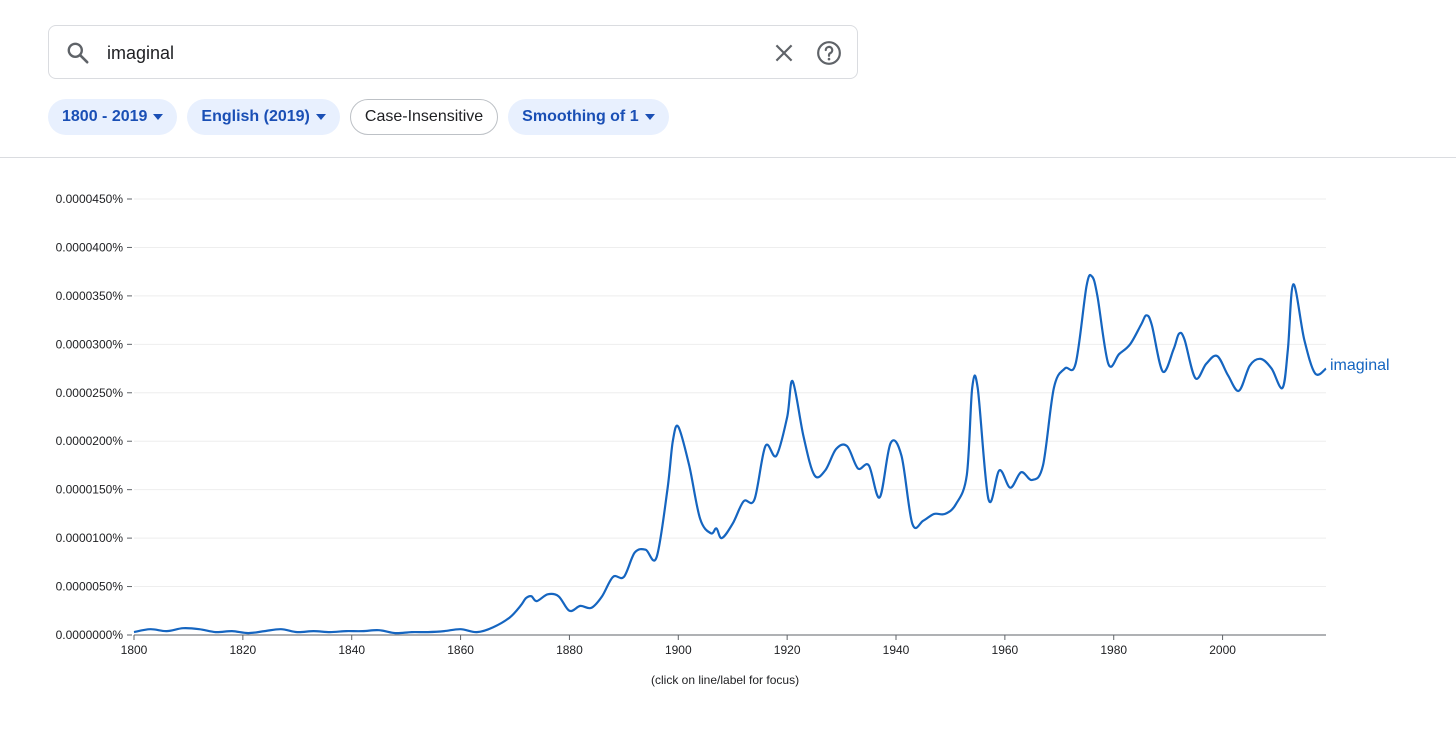  Describe the element at coordinates (90, 199) in the screenshot. I see `y-tick-label: 0.0000450%` at that location.